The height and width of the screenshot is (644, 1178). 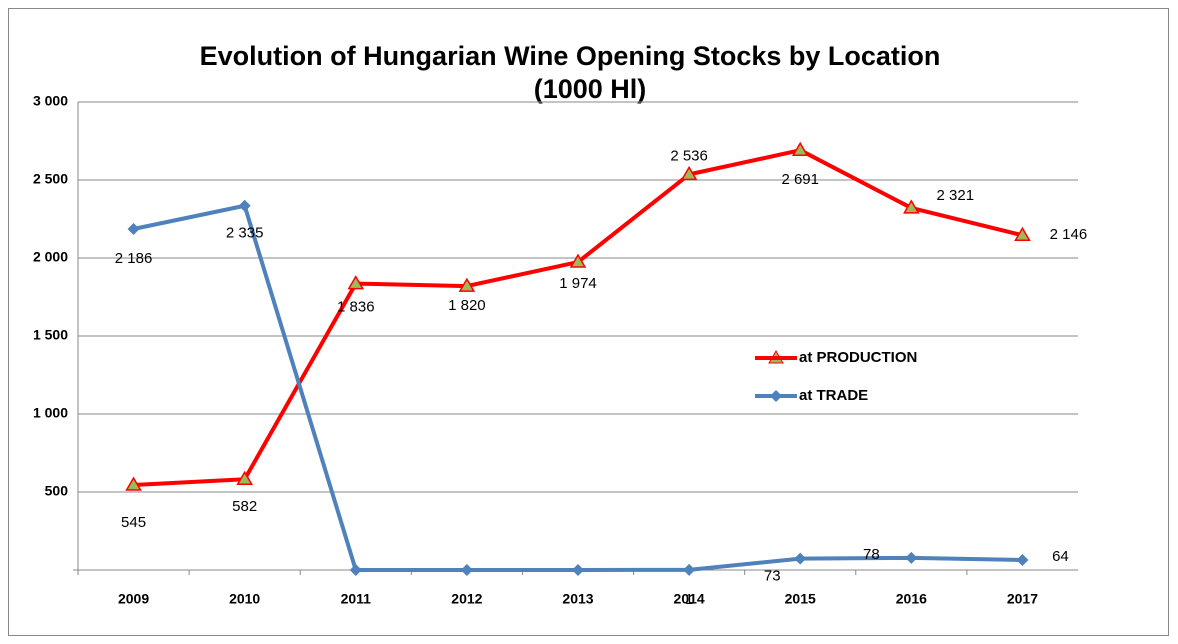 What do you see at coordinates (356, 307) in the screenshot?
I see `data-label: 1 836` at bounding box center [356, 307].